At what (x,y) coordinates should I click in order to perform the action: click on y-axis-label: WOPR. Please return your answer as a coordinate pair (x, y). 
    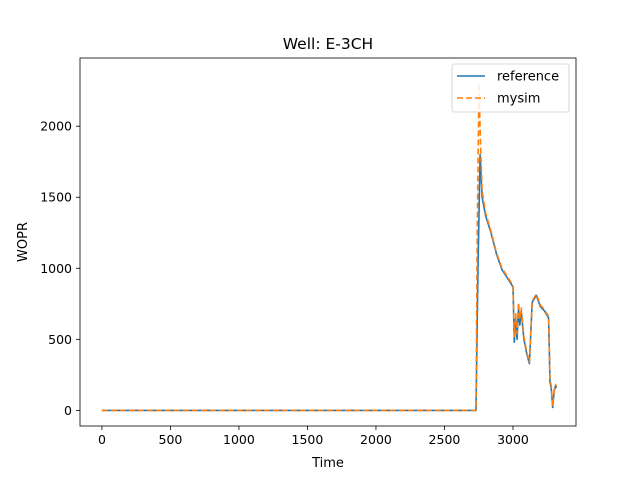
    Looking at the image, I should click on (23, 242).